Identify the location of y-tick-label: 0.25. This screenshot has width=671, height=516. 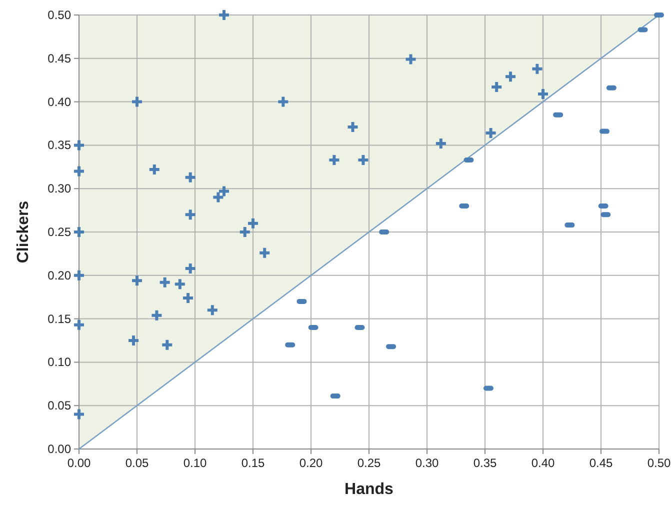
(60, 232).